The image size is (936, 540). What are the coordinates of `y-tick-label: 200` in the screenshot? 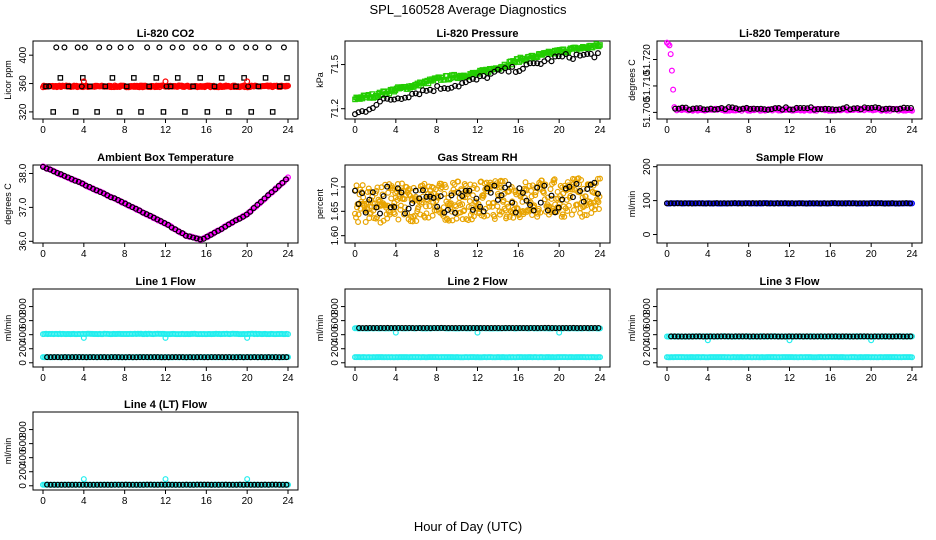 It's located at (335, 348).